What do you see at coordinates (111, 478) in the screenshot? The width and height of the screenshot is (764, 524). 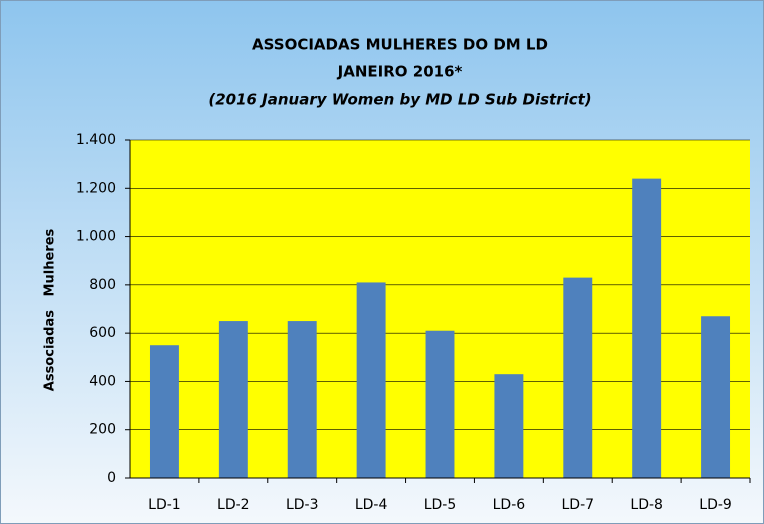 I see `y-tick-label: 0` at bounding box center [111, 478].